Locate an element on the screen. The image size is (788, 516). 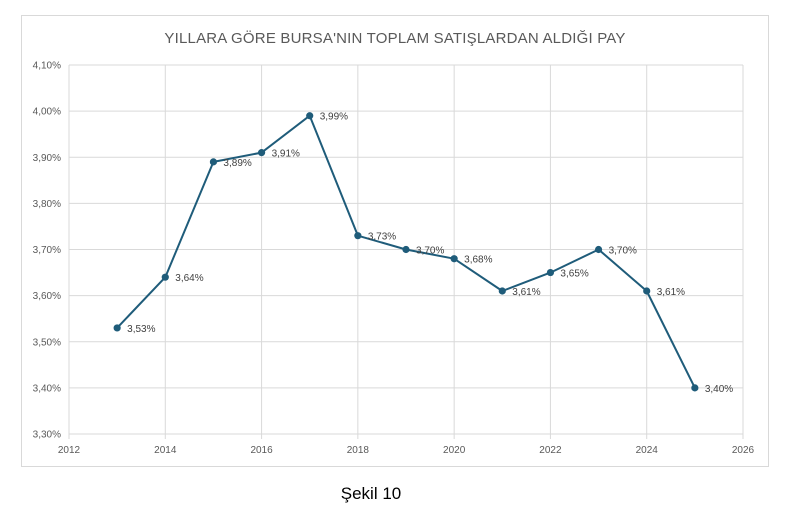
data-label: 3,65% is located at coordinates (574, 274).